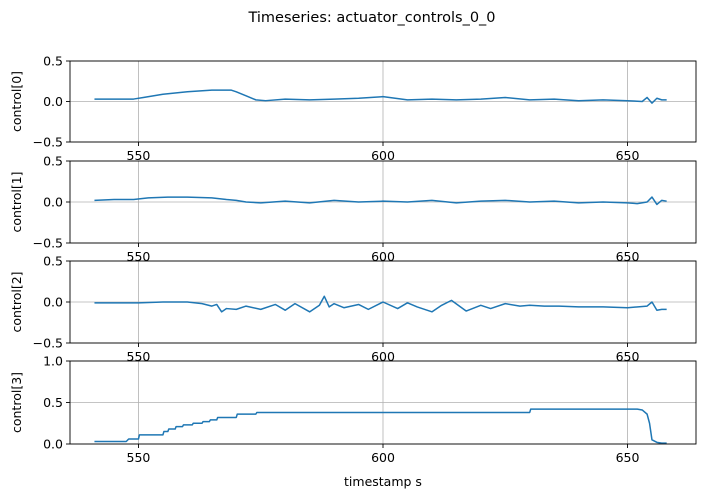 This screenshot has width=703, height=498. What do you see at coordinates (383, 481) in the screenshot?
I see `x-axis-label: timestamp s` at bounding box center [383, 481].